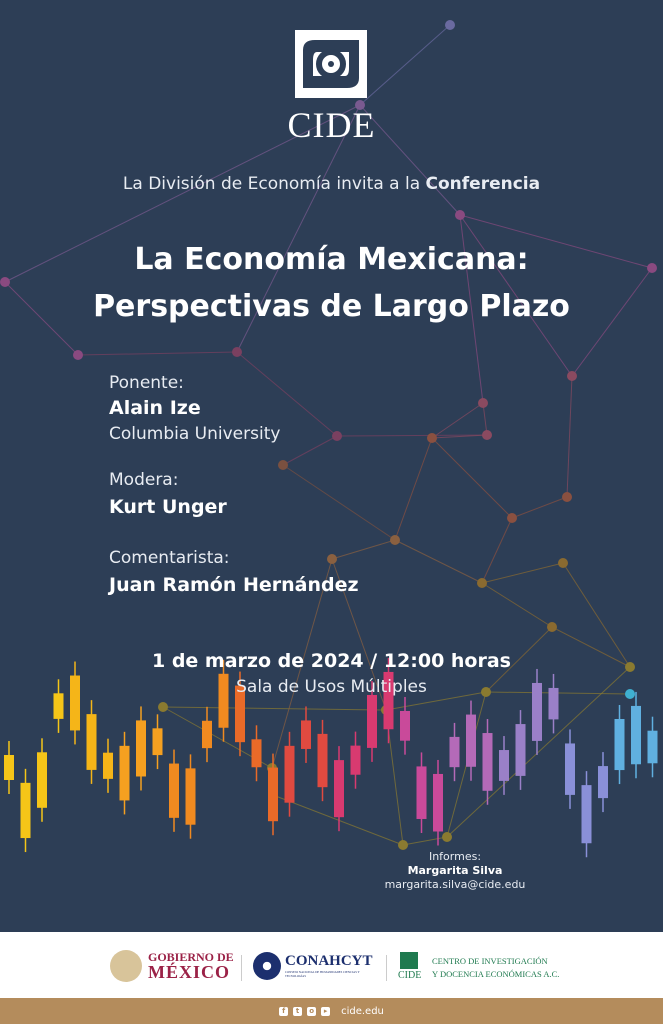  Describe the element at coordinates (329, 961) in the screenshot. I see `conahcyt-name: CONAHCYT` at that location.